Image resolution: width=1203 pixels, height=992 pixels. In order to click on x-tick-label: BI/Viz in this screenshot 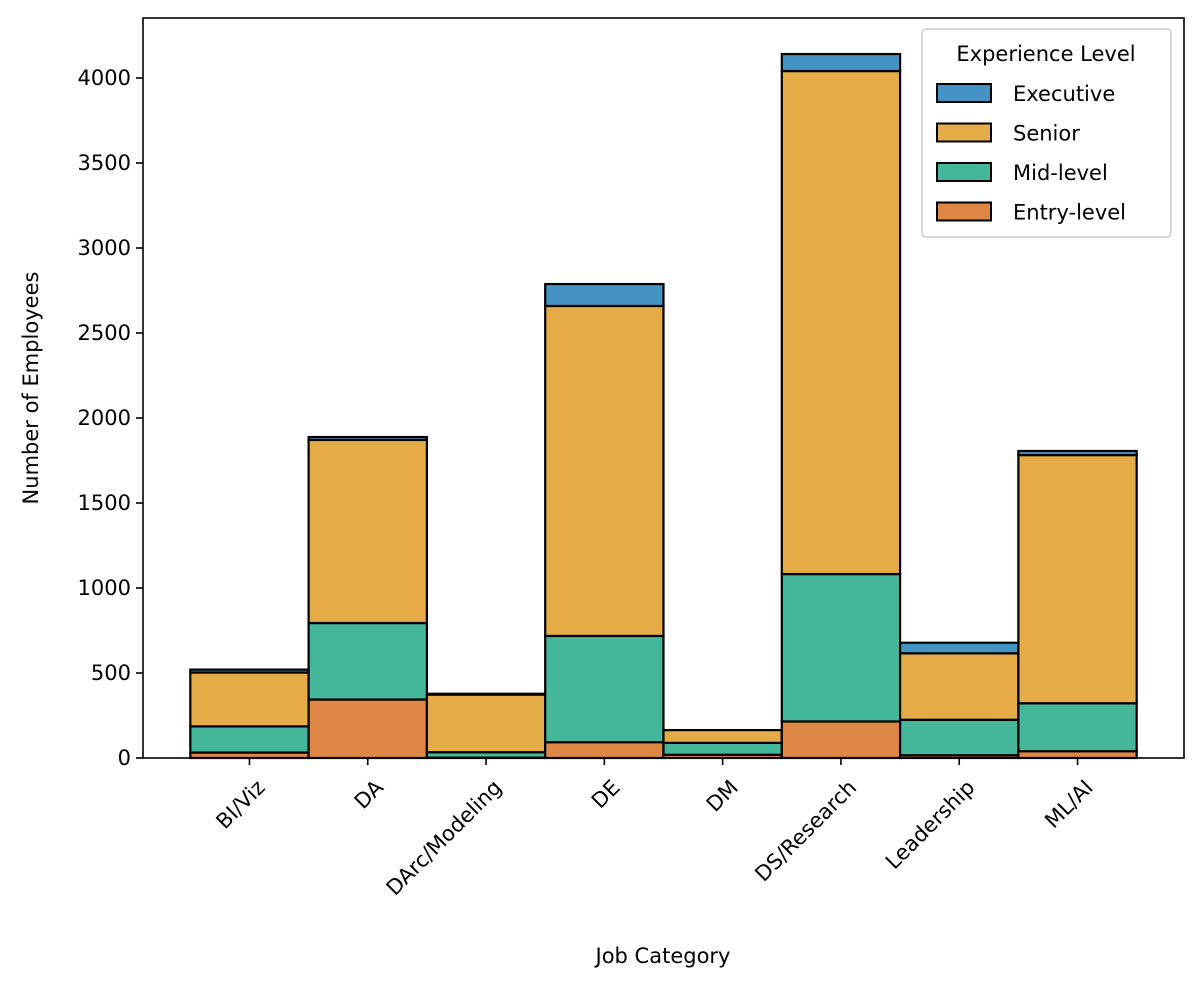, I will do `click(240, 804)`.